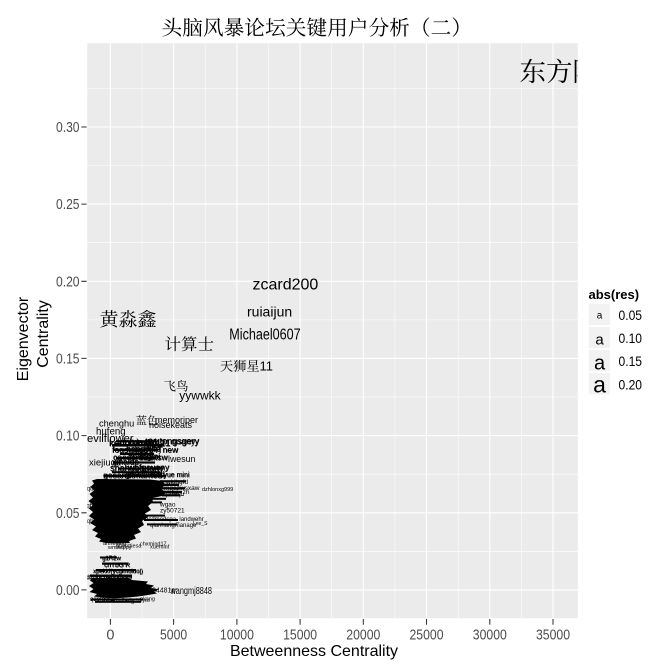 Image resolution: width=672 pixels, height=672 pixels. I want to click on svg-text: 5000, so click(173, 636).